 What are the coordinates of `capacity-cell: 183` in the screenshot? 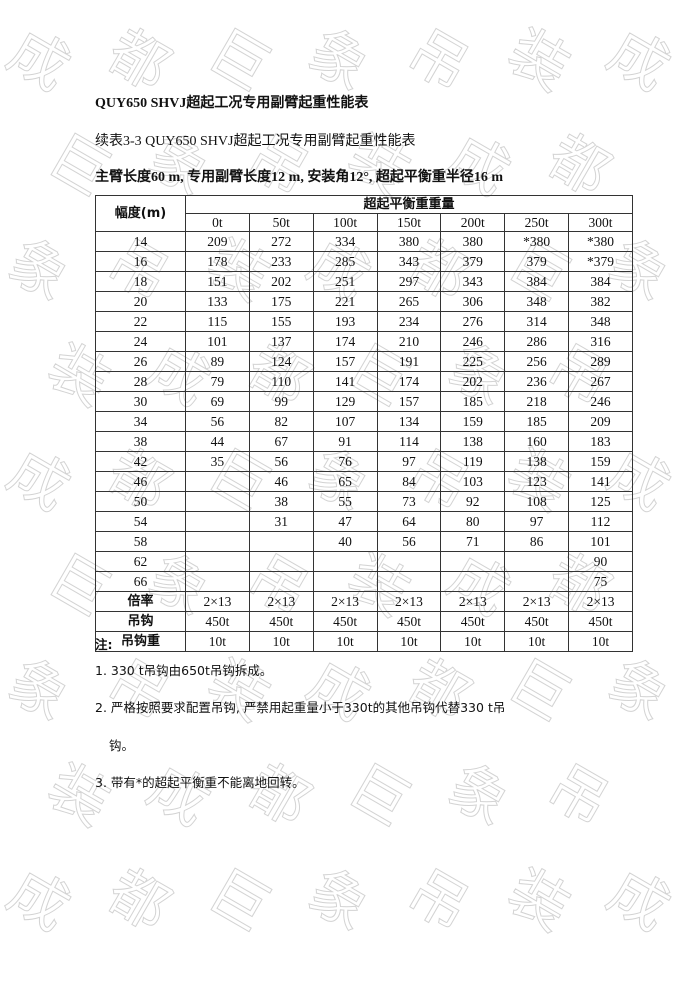 It's located at (600, 441).